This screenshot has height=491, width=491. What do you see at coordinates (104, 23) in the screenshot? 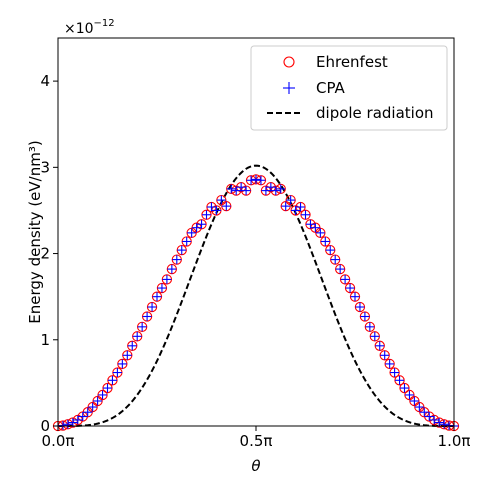
I see `offset-exponent: −12` at bounding box center [104, 23].